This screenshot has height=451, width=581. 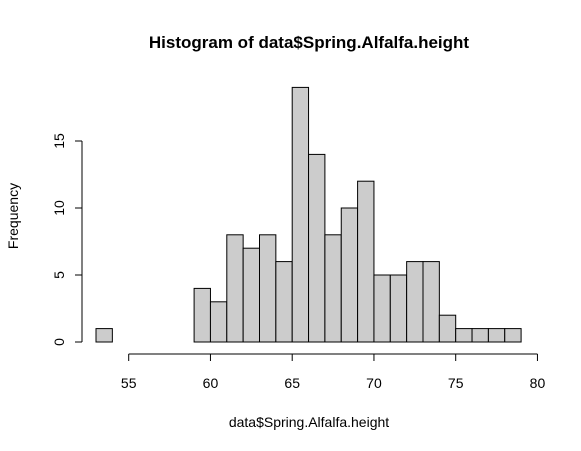 I want to click on x-tick-label: 65, so click(x=292, y=383).